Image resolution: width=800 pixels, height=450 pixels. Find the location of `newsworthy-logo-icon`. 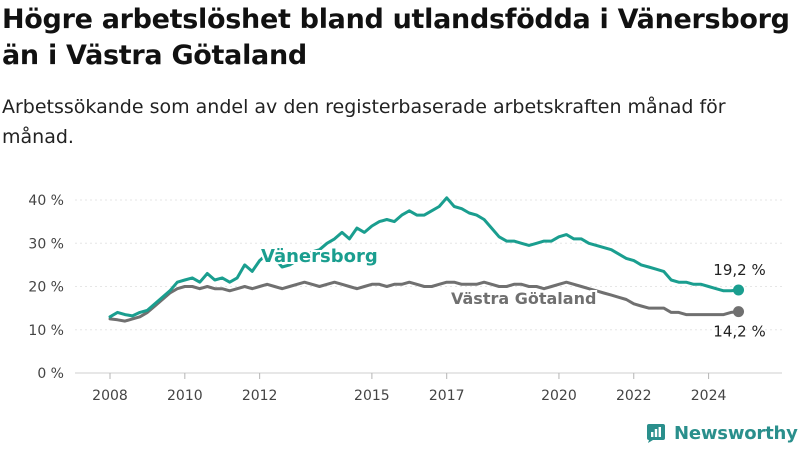

newsworthy-logo-icon is located at coordinates (656, 433).